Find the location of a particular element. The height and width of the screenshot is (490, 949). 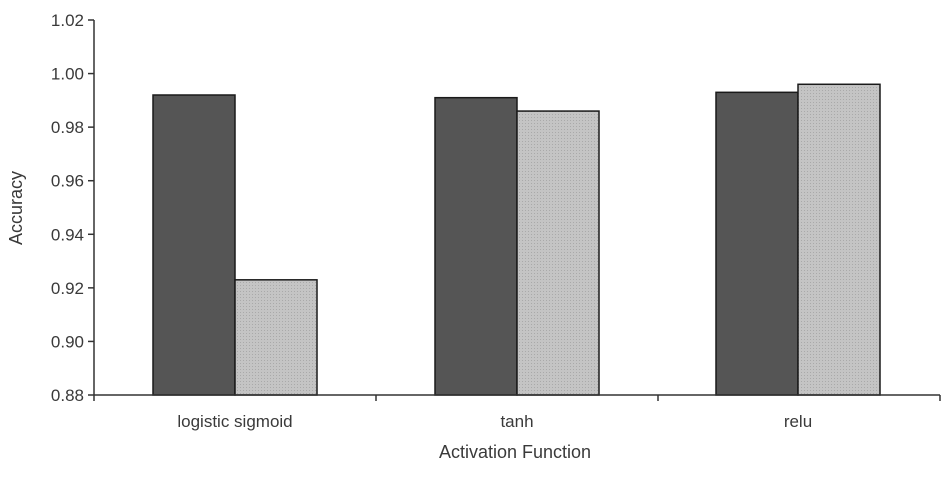

x-tick-label: logistic sigmoid is located at coordinates (234, 421).